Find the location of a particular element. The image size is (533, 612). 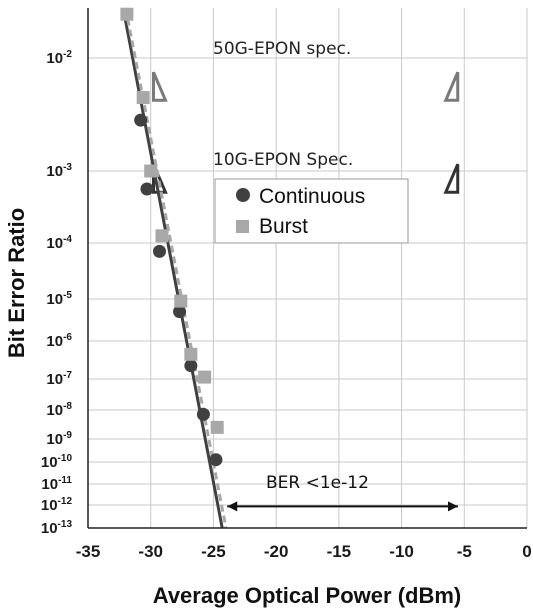

x-tick-label: -5 is located at coordinates (464, 551).